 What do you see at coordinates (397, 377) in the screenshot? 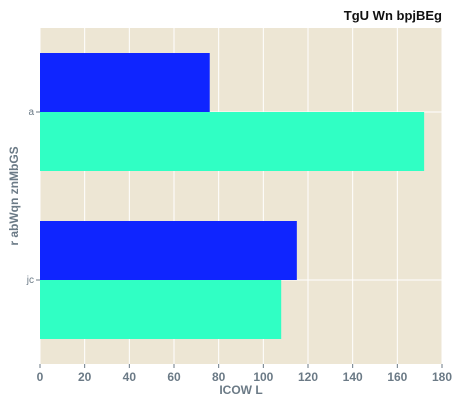
I see `x-tick-label: 160` at bounding box center [397, 377].